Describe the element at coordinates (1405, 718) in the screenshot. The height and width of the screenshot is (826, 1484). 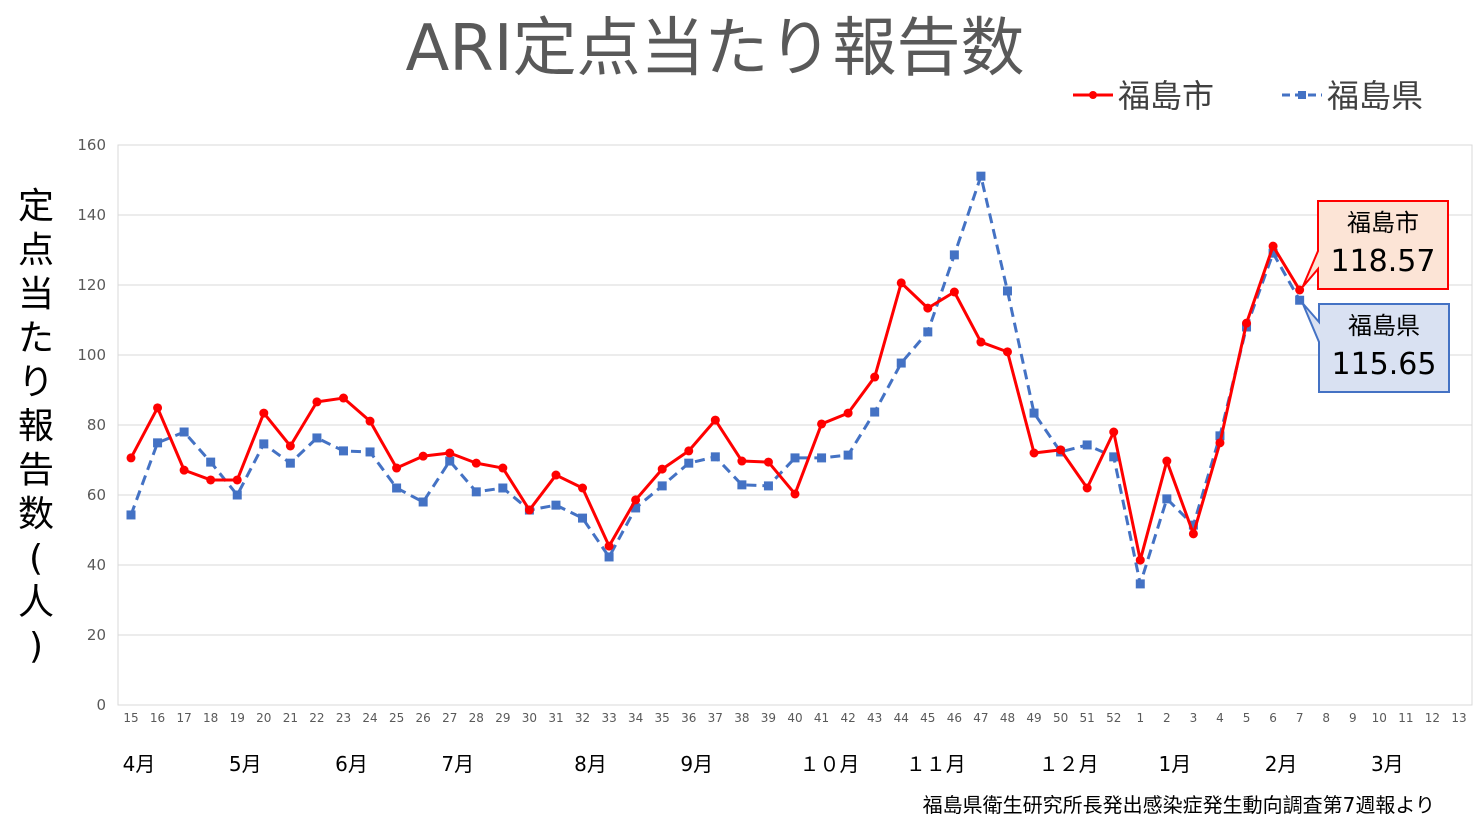
I see `x-tick-label: 11` at that location.